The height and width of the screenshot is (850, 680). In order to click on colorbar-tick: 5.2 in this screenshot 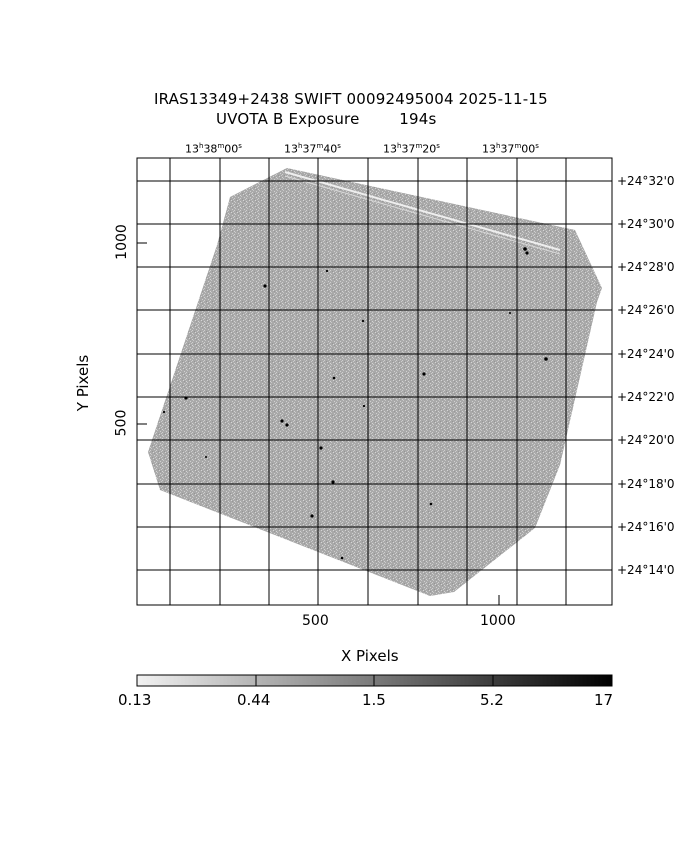, I will do `click(492, 700)`.